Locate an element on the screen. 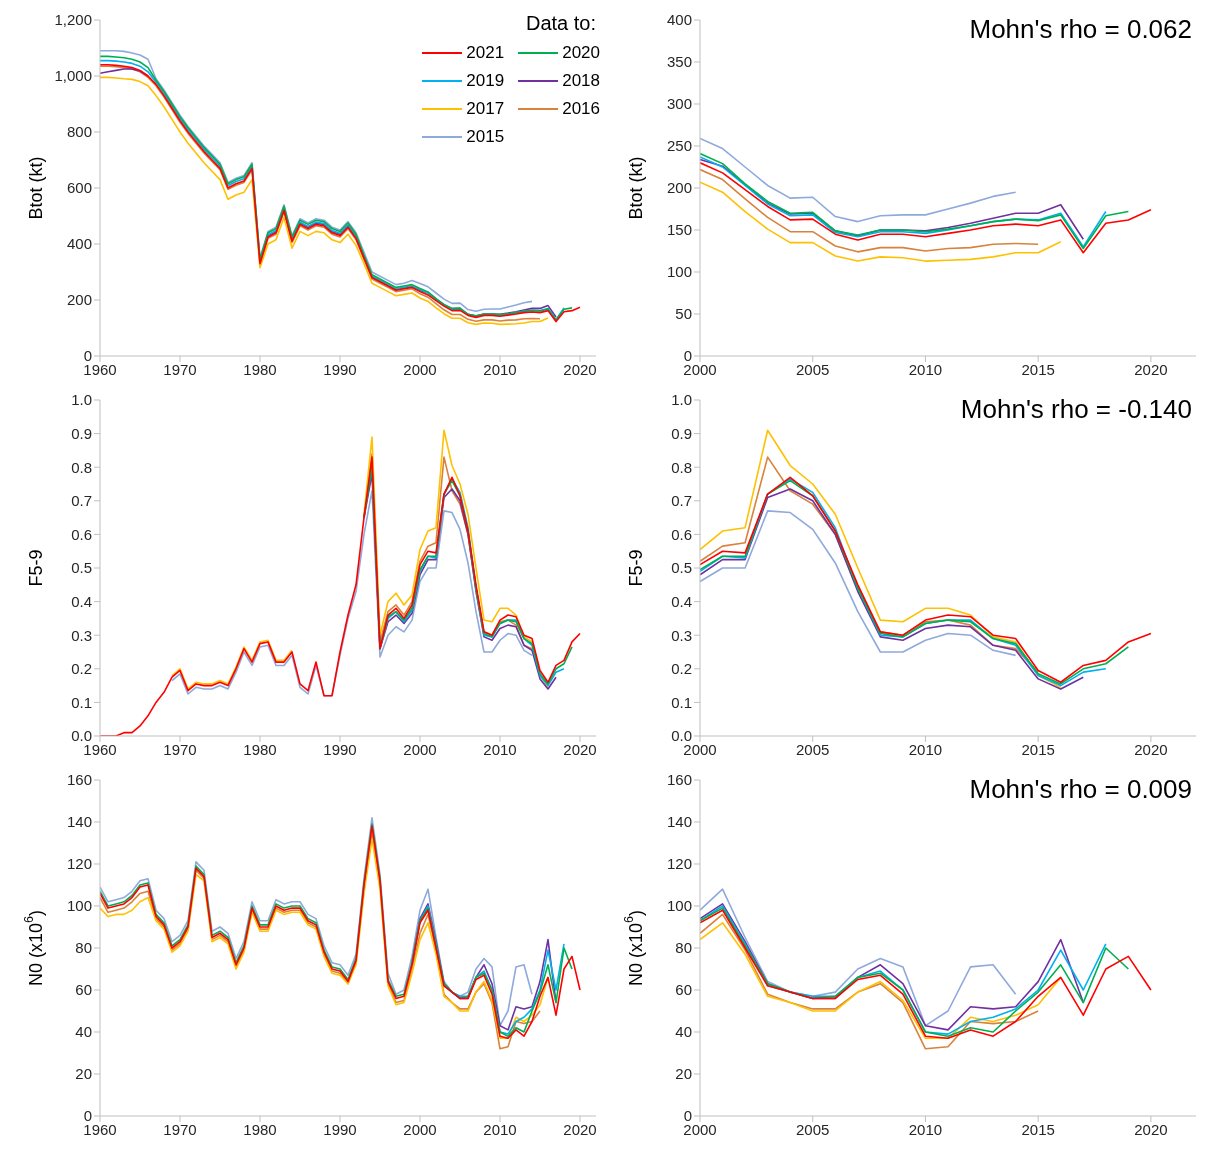  y-tick-label: 800 is located at coordinates (79, 132).